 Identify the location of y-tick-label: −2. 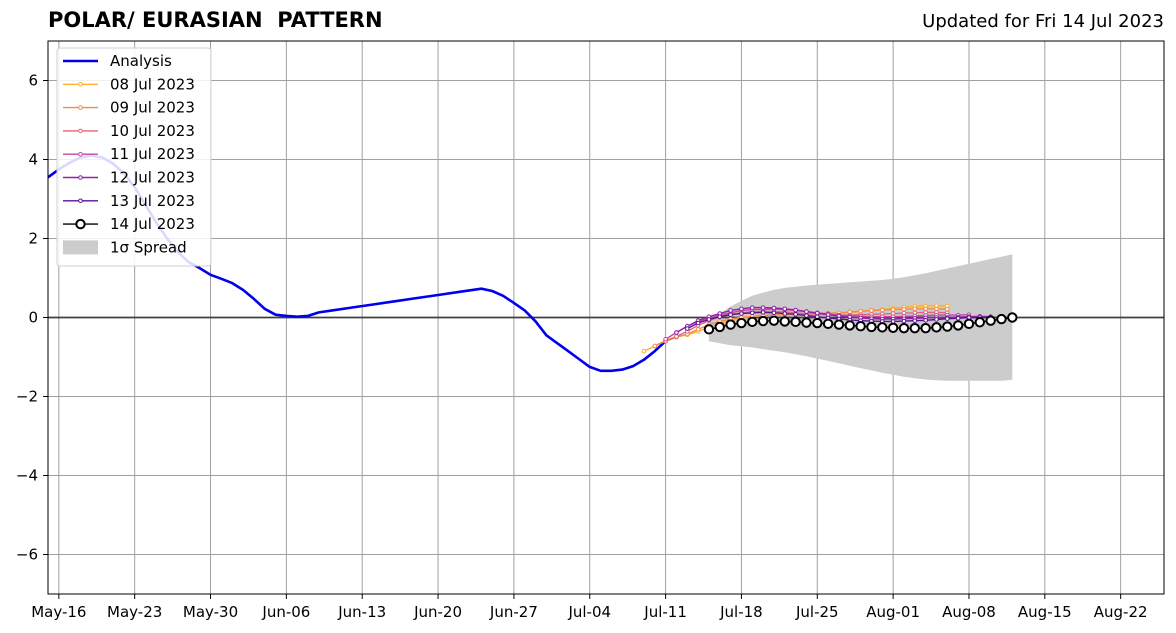
(27, 397).